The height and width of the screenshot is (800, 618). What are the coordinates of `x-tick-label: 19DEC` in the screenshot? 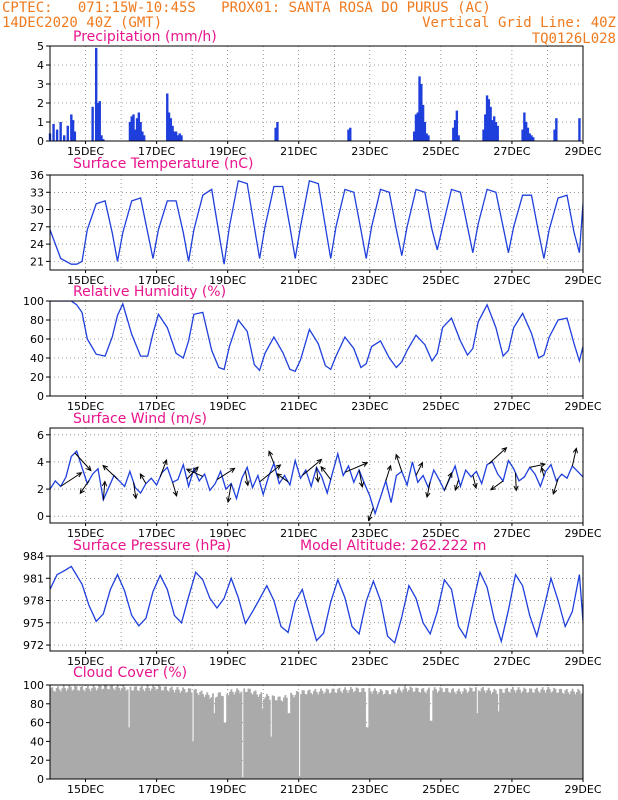 It's located at (227, 151).